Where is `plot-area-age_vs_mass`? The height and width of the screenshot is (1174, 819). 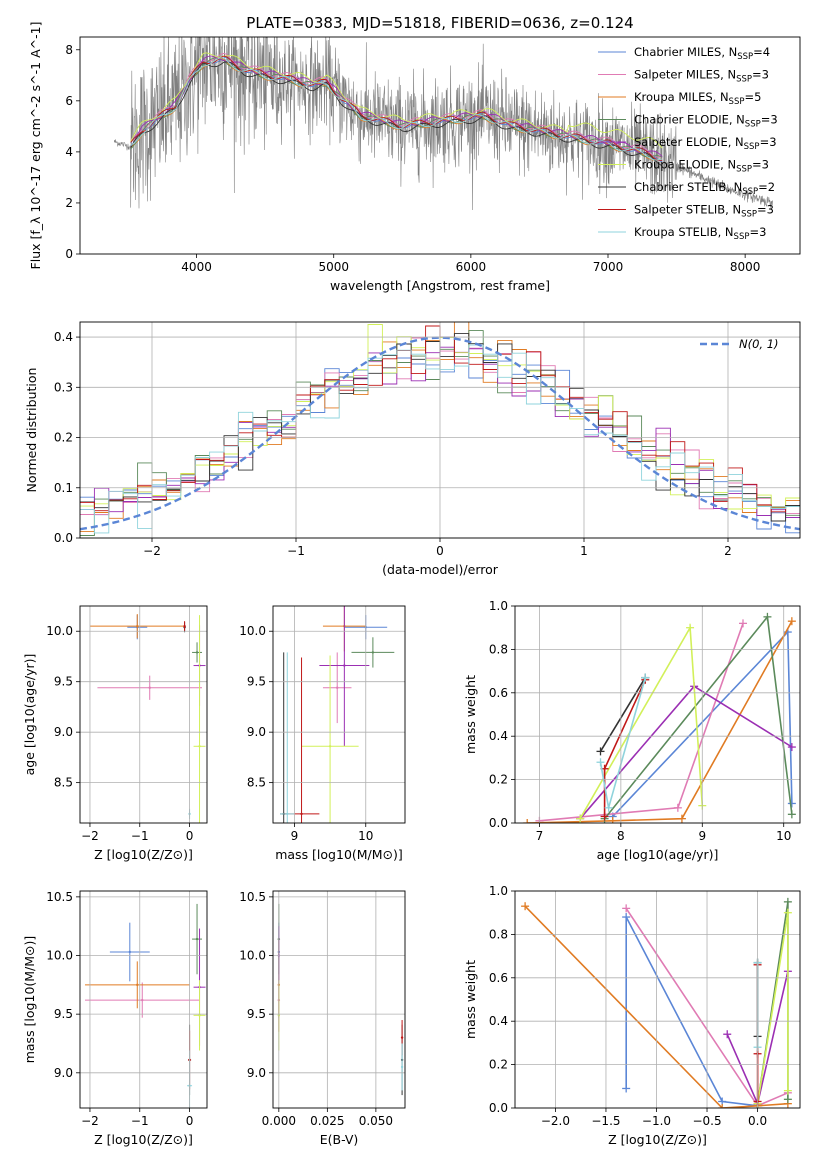
plot-area-age_vs_mass is located at coordinates (337, 714).